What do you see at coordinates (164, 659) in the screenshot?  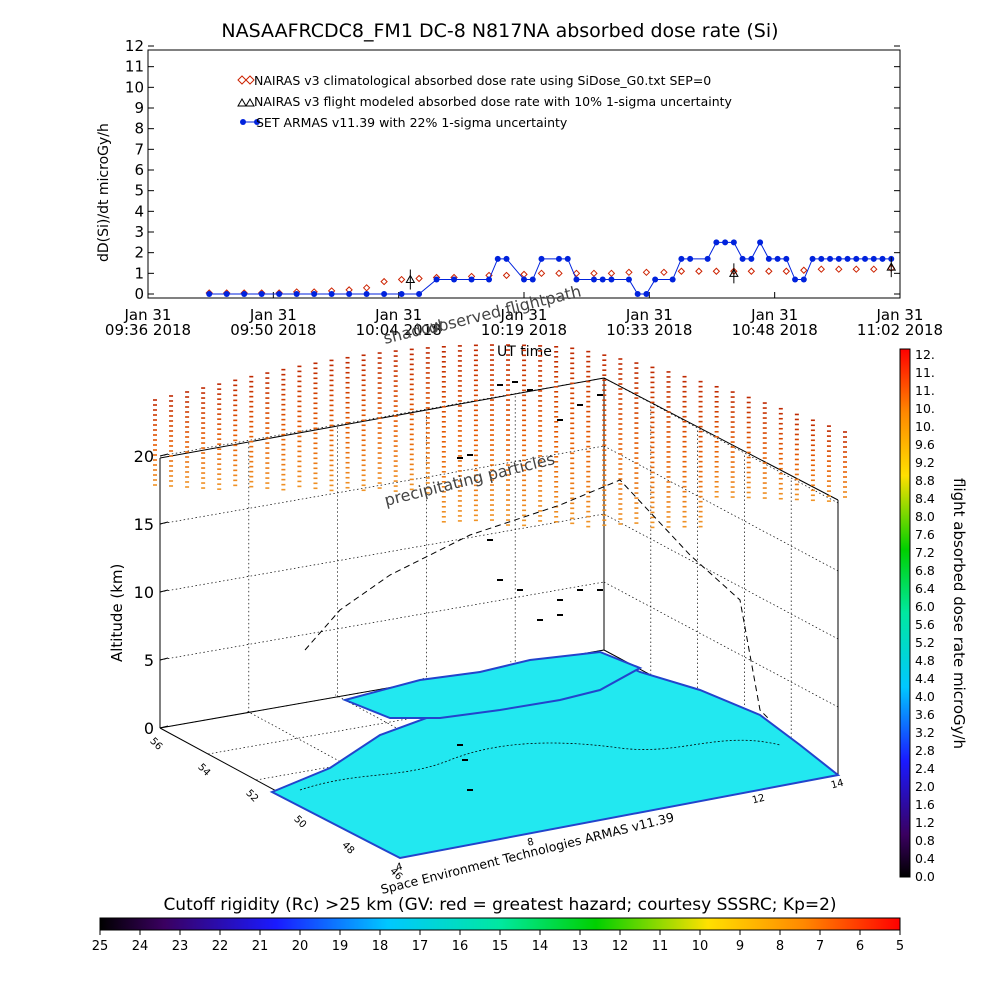 I see `altitude-tick` at bounding box center [164, 659].